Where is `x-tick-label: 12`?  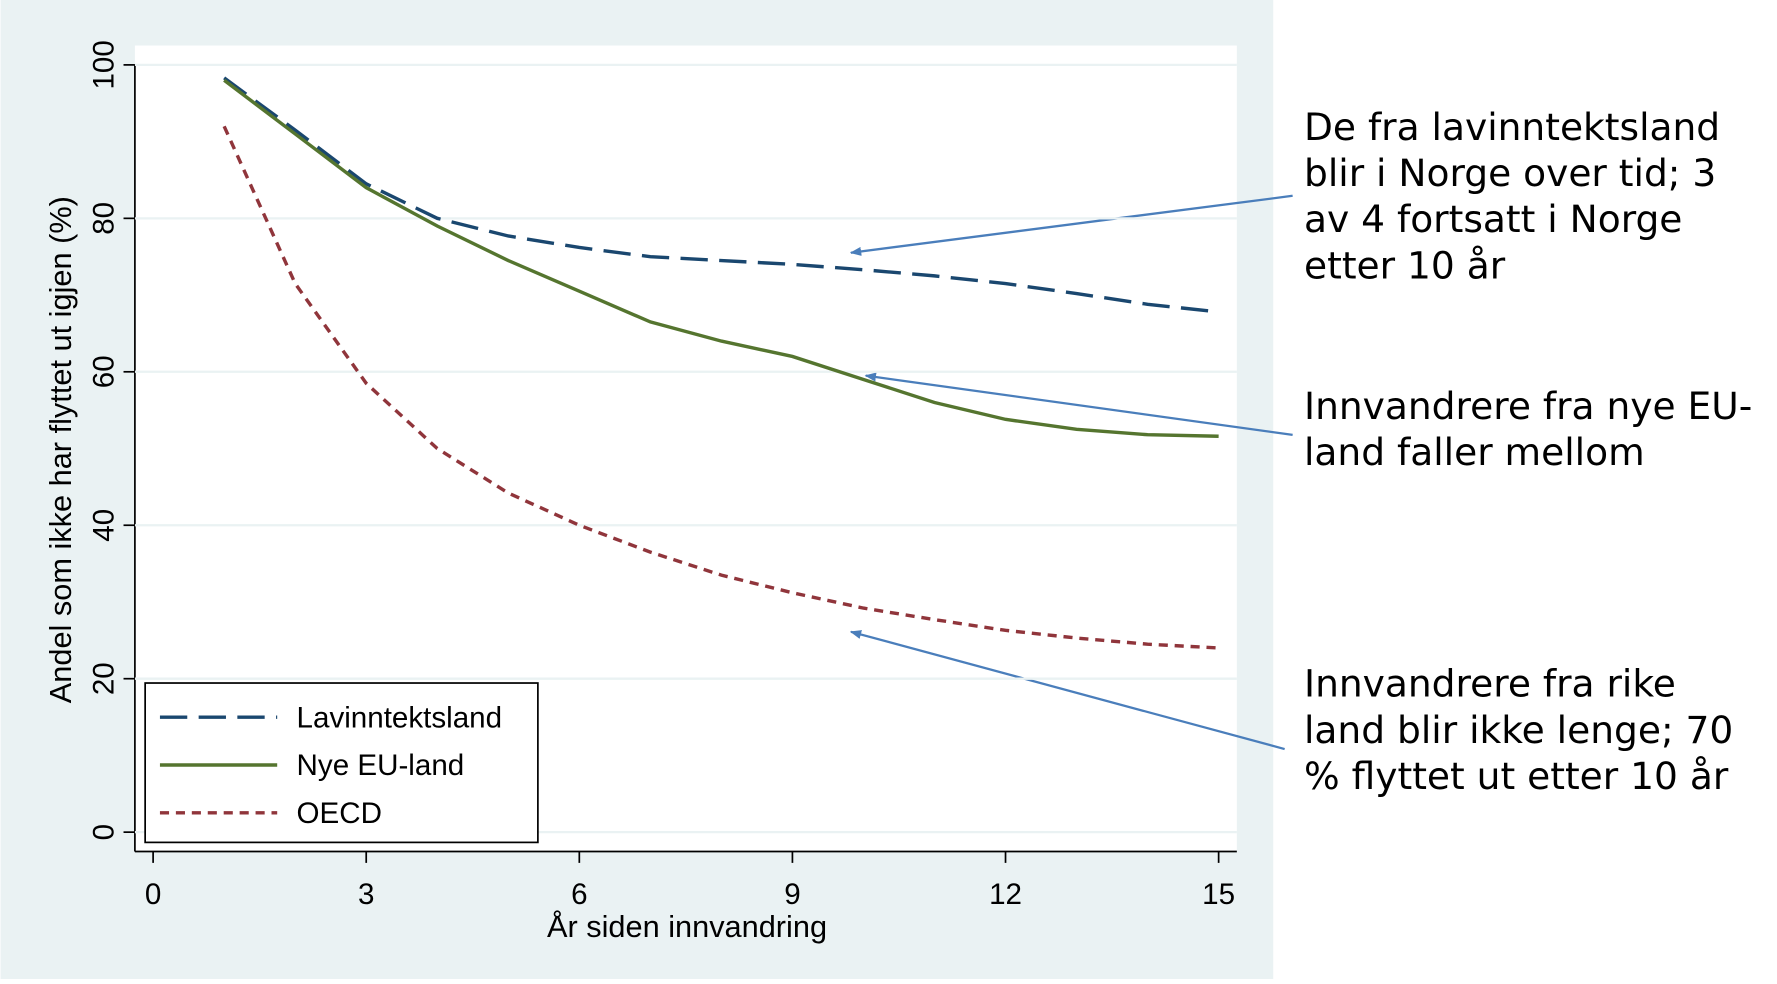
x-tick-label: 12 is located at coordinates (1005, 894).